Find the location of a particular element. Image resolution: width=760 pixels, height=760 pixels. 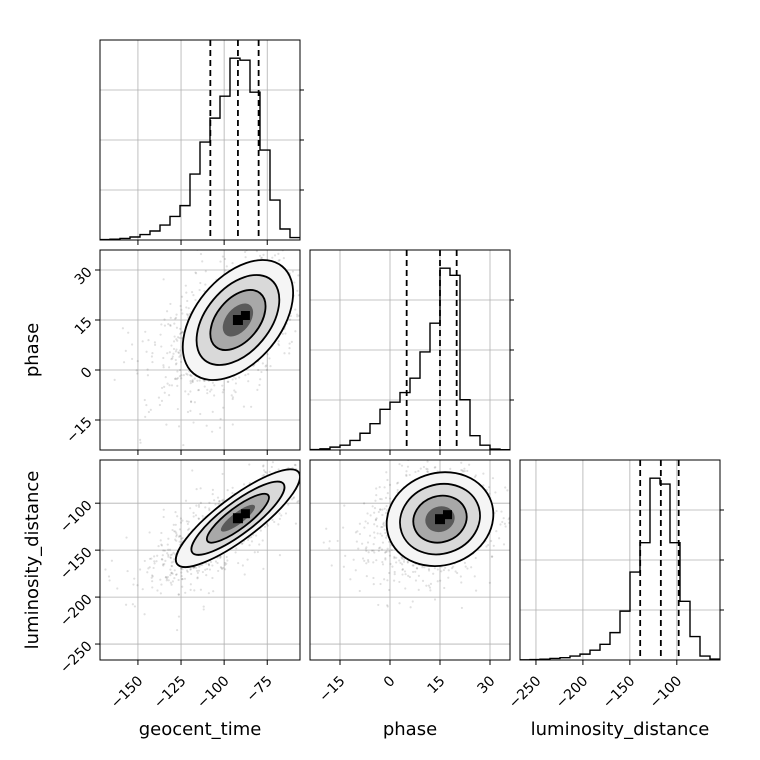

hist-panel-luminosity_distance is located at coordinates (620, 560).